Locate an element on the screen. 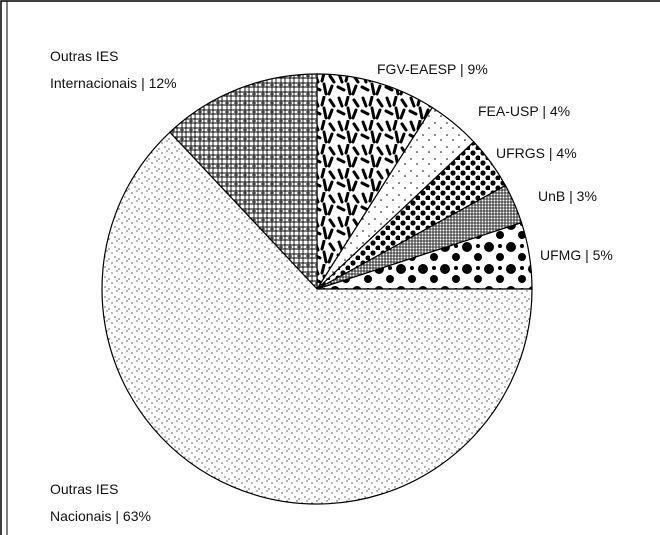  slice-label: Outras IES Nacionais | 63% is located at coordinates (112, 503).